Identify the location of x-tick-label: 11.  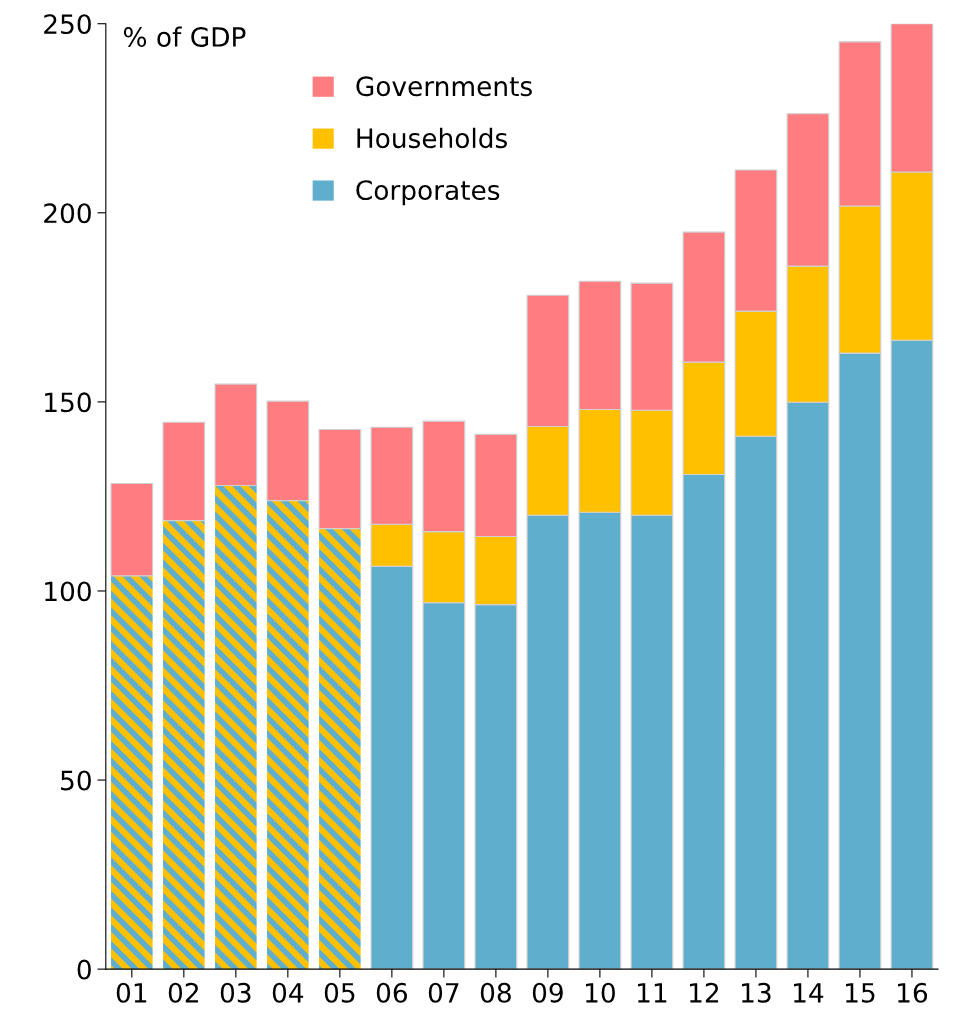
(652, 993).